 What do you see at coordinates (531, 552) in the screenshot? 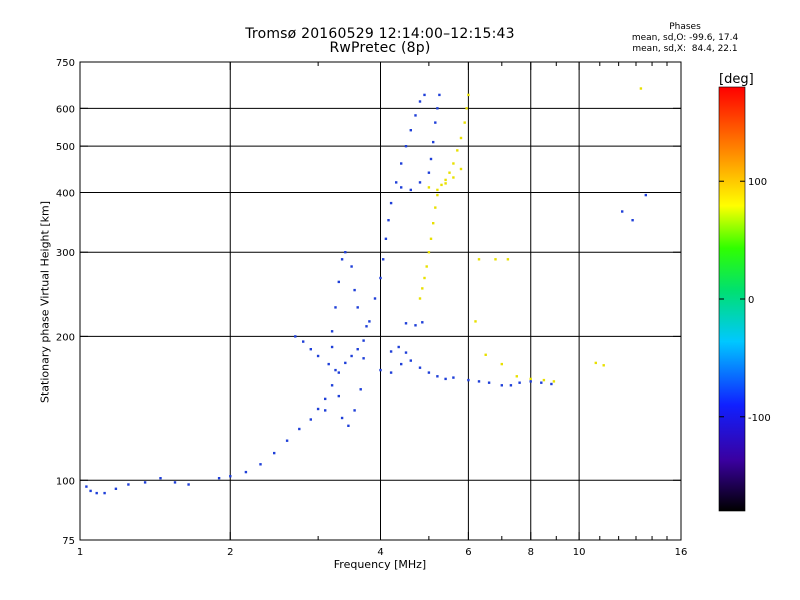
I see `x-tick-label: 8` at bounding box center [531, 552].